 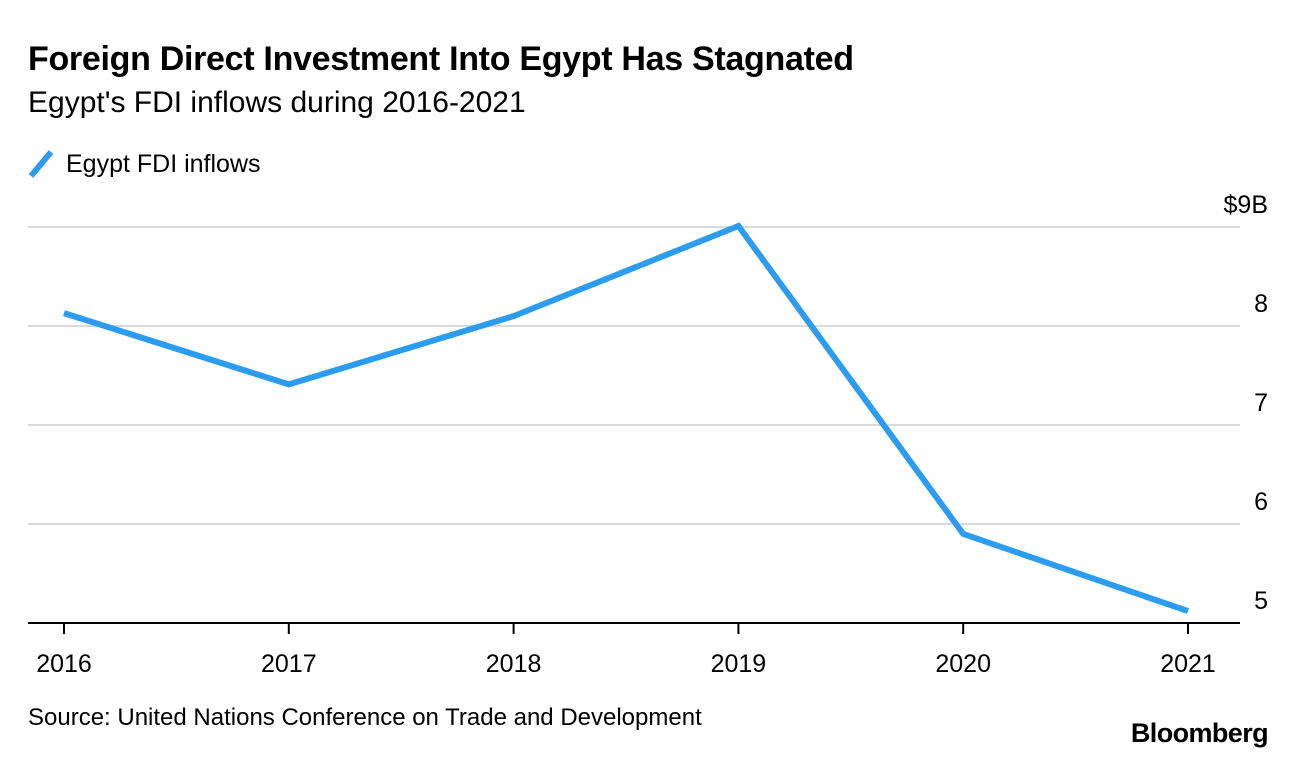 What do you see at coordinates (163, 163) in the screenshot?
I see `legend-label: Egypt FDI inflows` at bounding box center [163, 163].